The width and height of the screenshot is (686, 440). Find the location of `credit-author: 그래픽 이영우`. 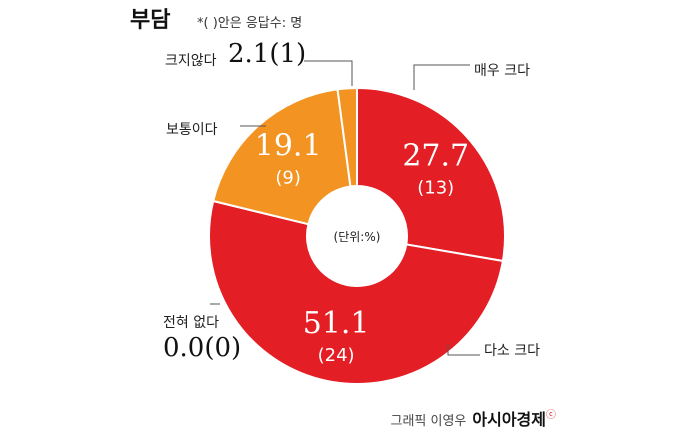

credit-author: 그래픽 이영우 is located at coordinates (428, 421).